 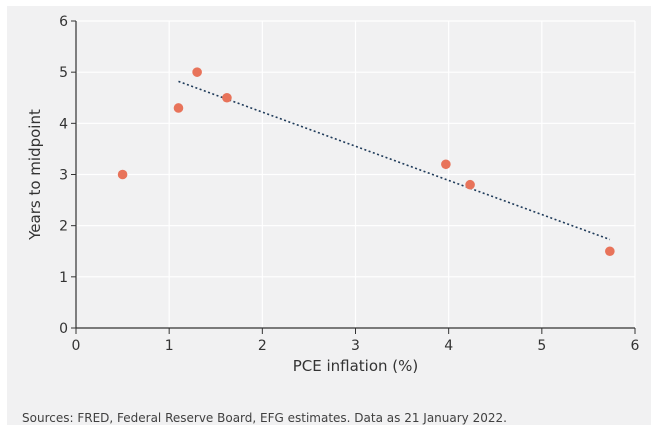 What do you see at coordinates (541, 346) in the screenshot?
I see `x-tick-label: 5` at bounding box center [541, 346].